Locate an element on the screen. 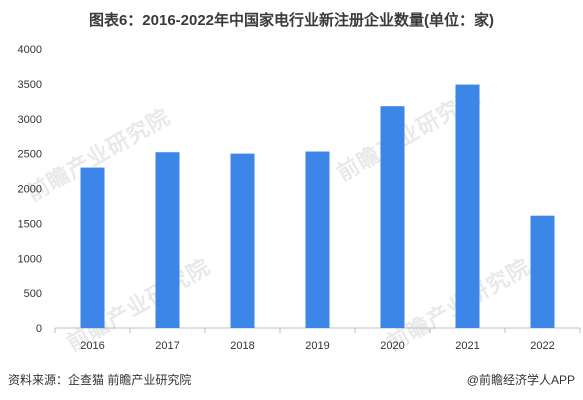  y-tick-label: 0 is located at coordinates (39, 329).